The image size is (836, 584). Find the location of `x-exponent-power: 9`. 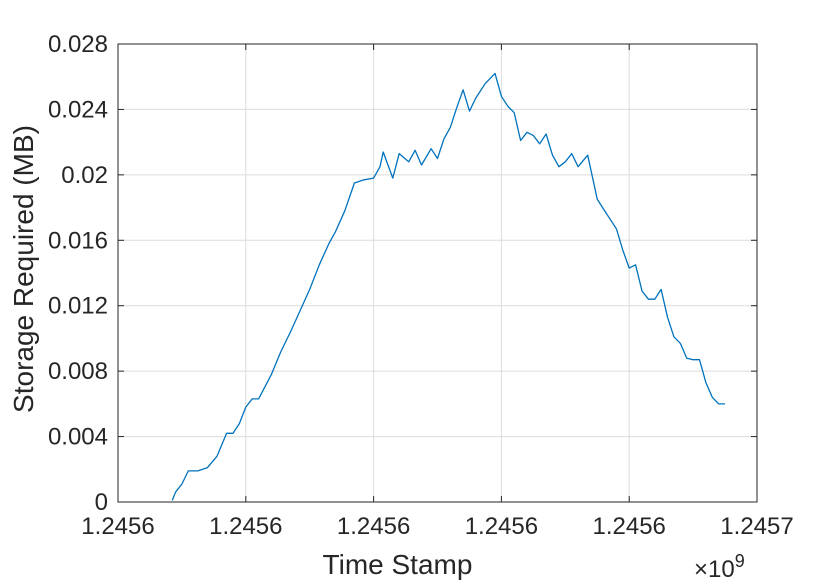

x-exponent-power: 9 is located at coordinates (740, 561).